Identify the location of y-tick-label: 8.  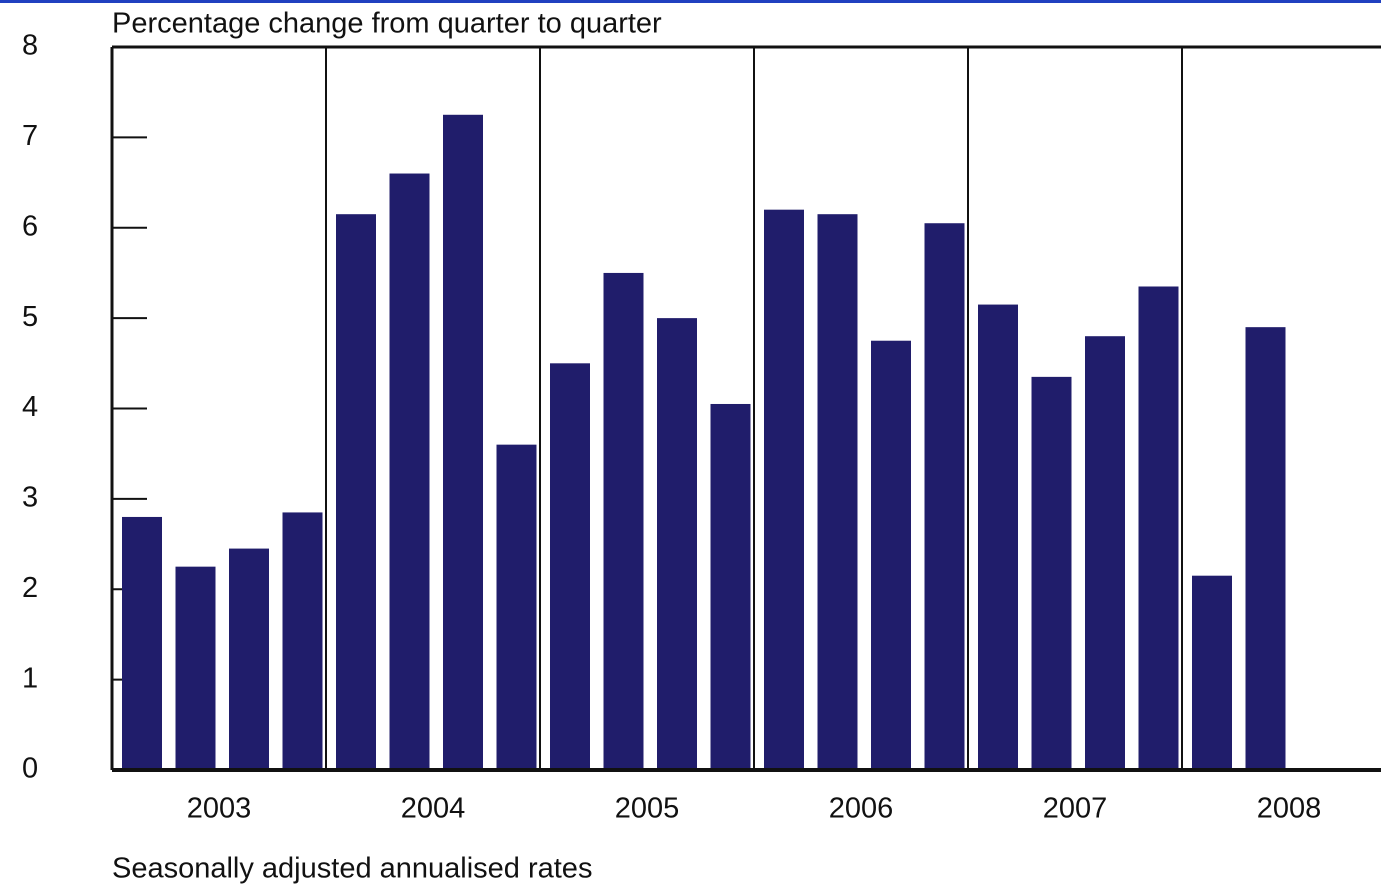
(30, 46).